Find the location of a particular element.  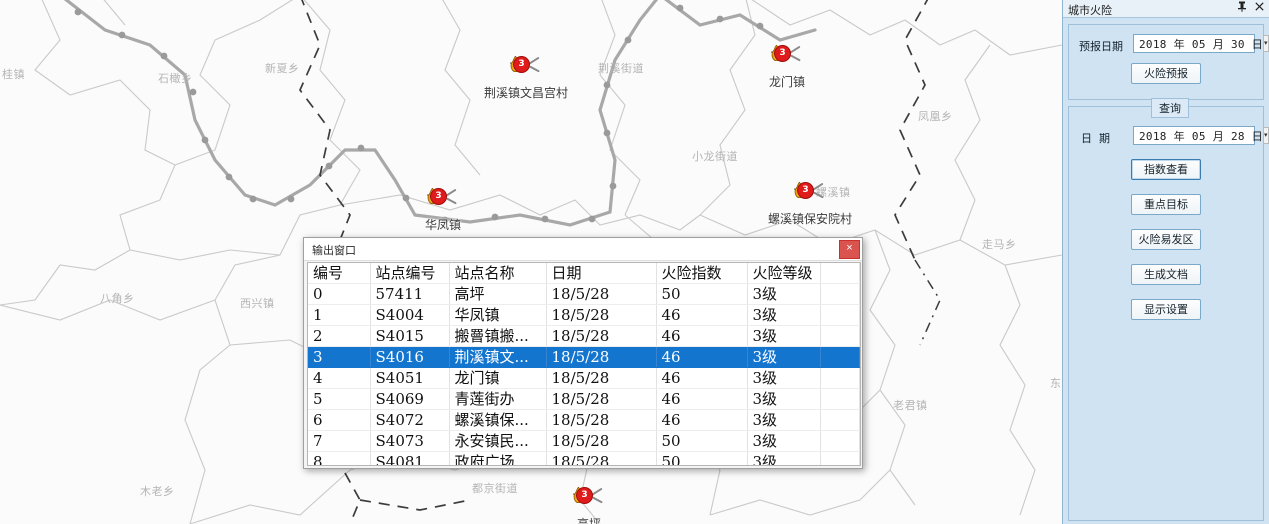

map-label: 小龙街道 is located at coordinates (715, 156).